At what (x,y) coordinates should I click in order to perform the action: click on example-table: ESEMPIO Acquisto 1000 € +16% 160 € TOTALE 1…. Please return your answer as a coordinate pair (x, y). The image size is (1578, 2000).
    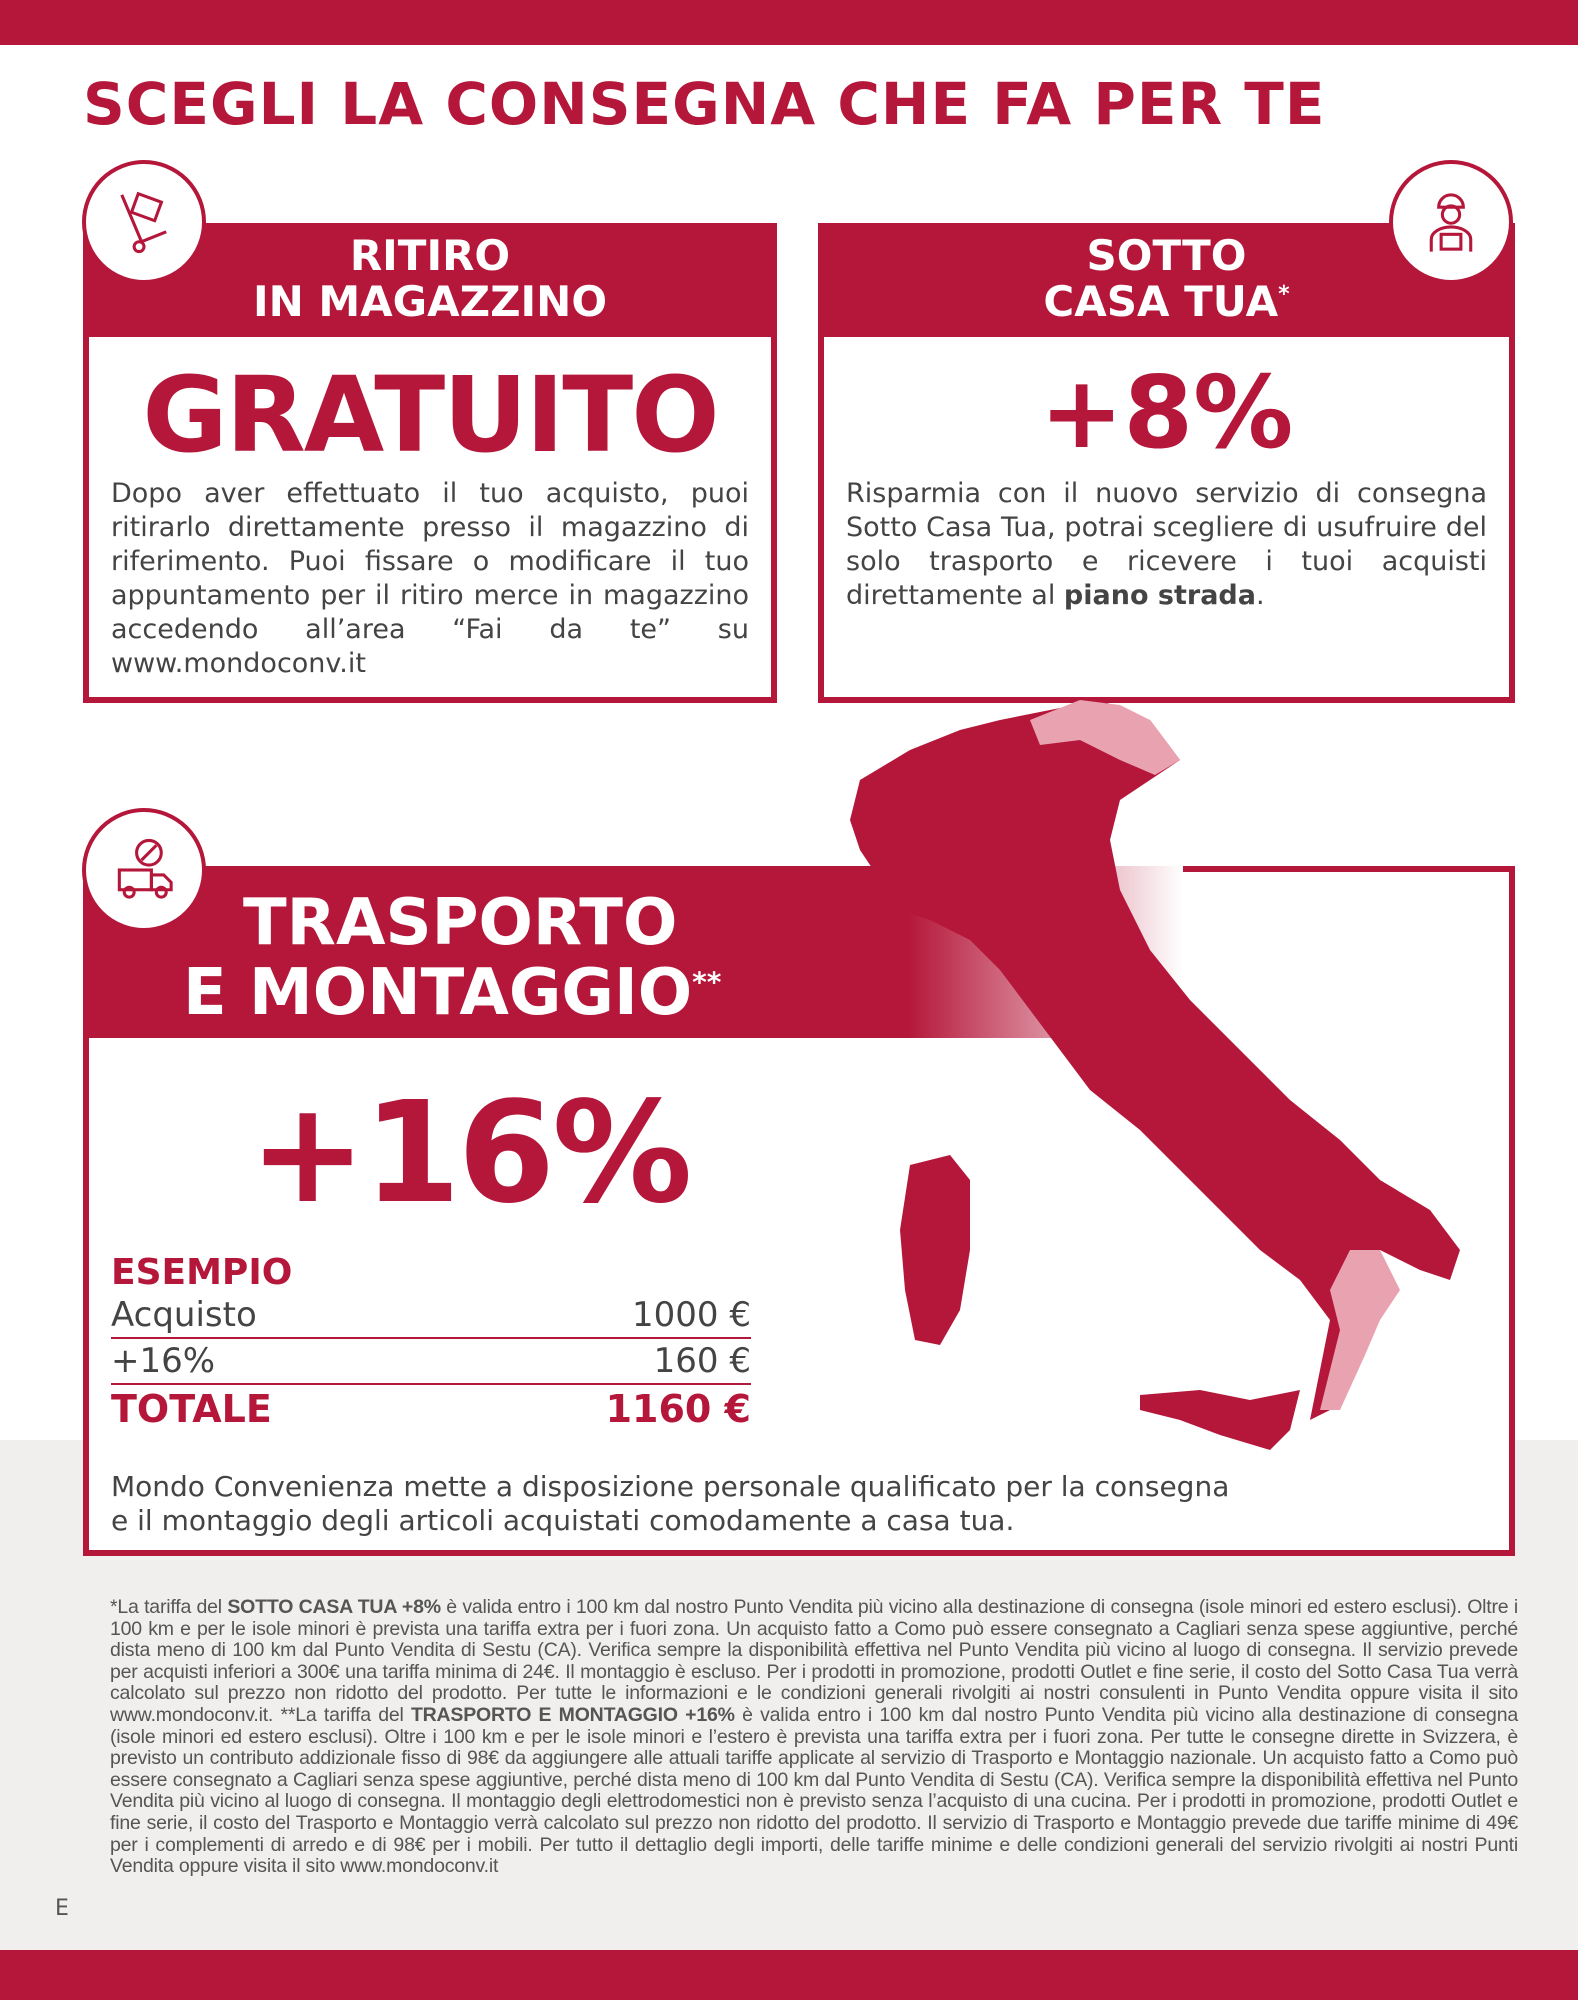
    Looking at the image, I should click on (431, 1342).